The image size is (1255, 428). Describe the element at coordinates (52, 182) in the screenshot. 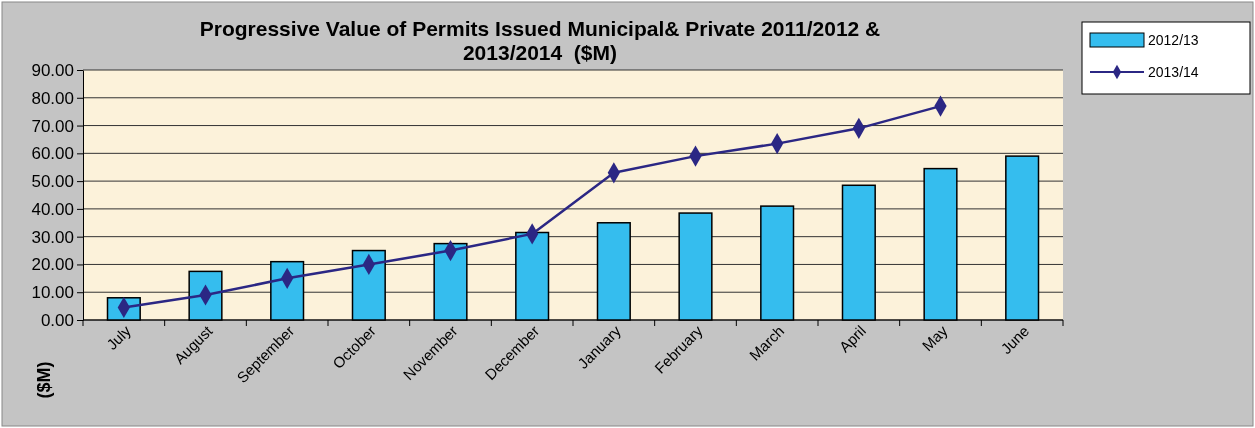

I see `y-tick-label: 50.00` at that location.